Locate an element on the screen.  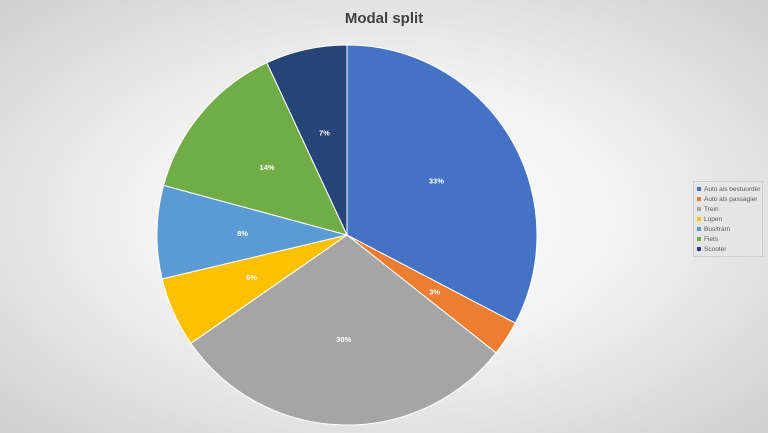
legend-label: Auto als bestuurder is located at coordinates (732, 189).